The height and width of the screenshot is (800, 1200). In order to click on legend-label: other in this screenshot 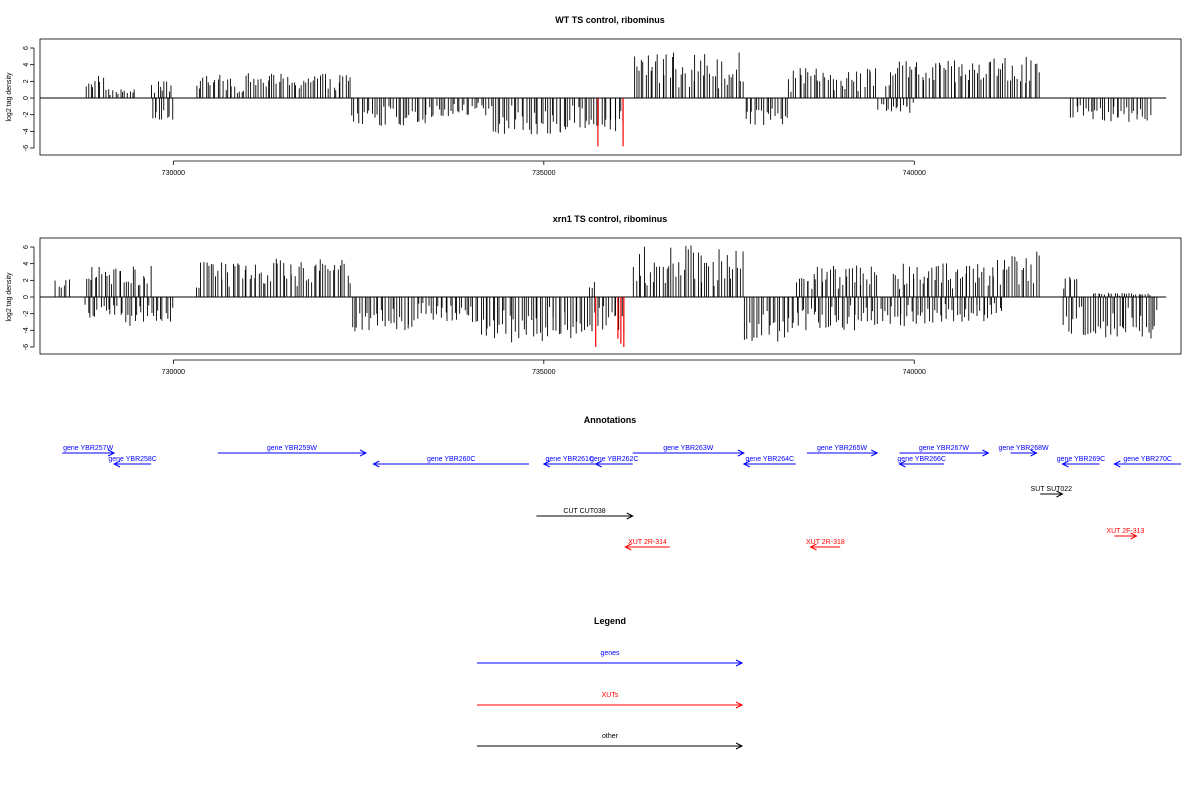, I will do `click(610, 736)`.